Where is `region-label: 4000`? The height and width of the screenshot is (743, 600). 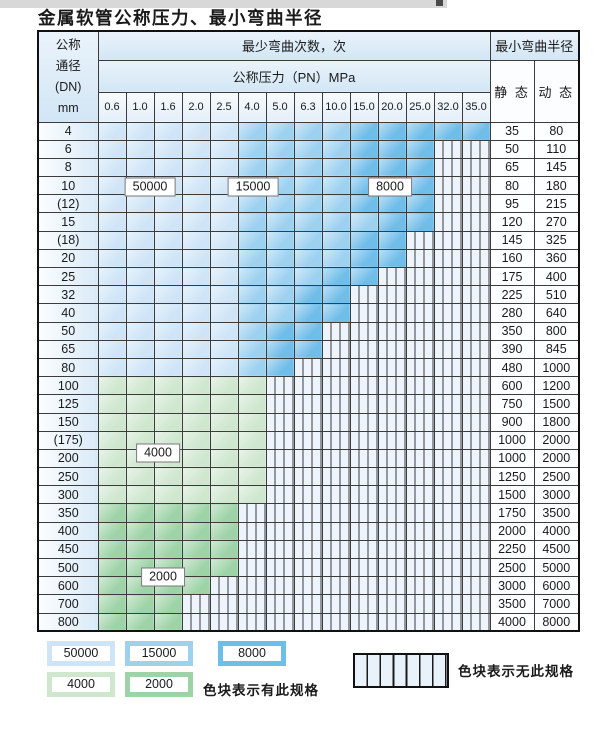
region-label: 4000 is located at coordinates (158, 453).